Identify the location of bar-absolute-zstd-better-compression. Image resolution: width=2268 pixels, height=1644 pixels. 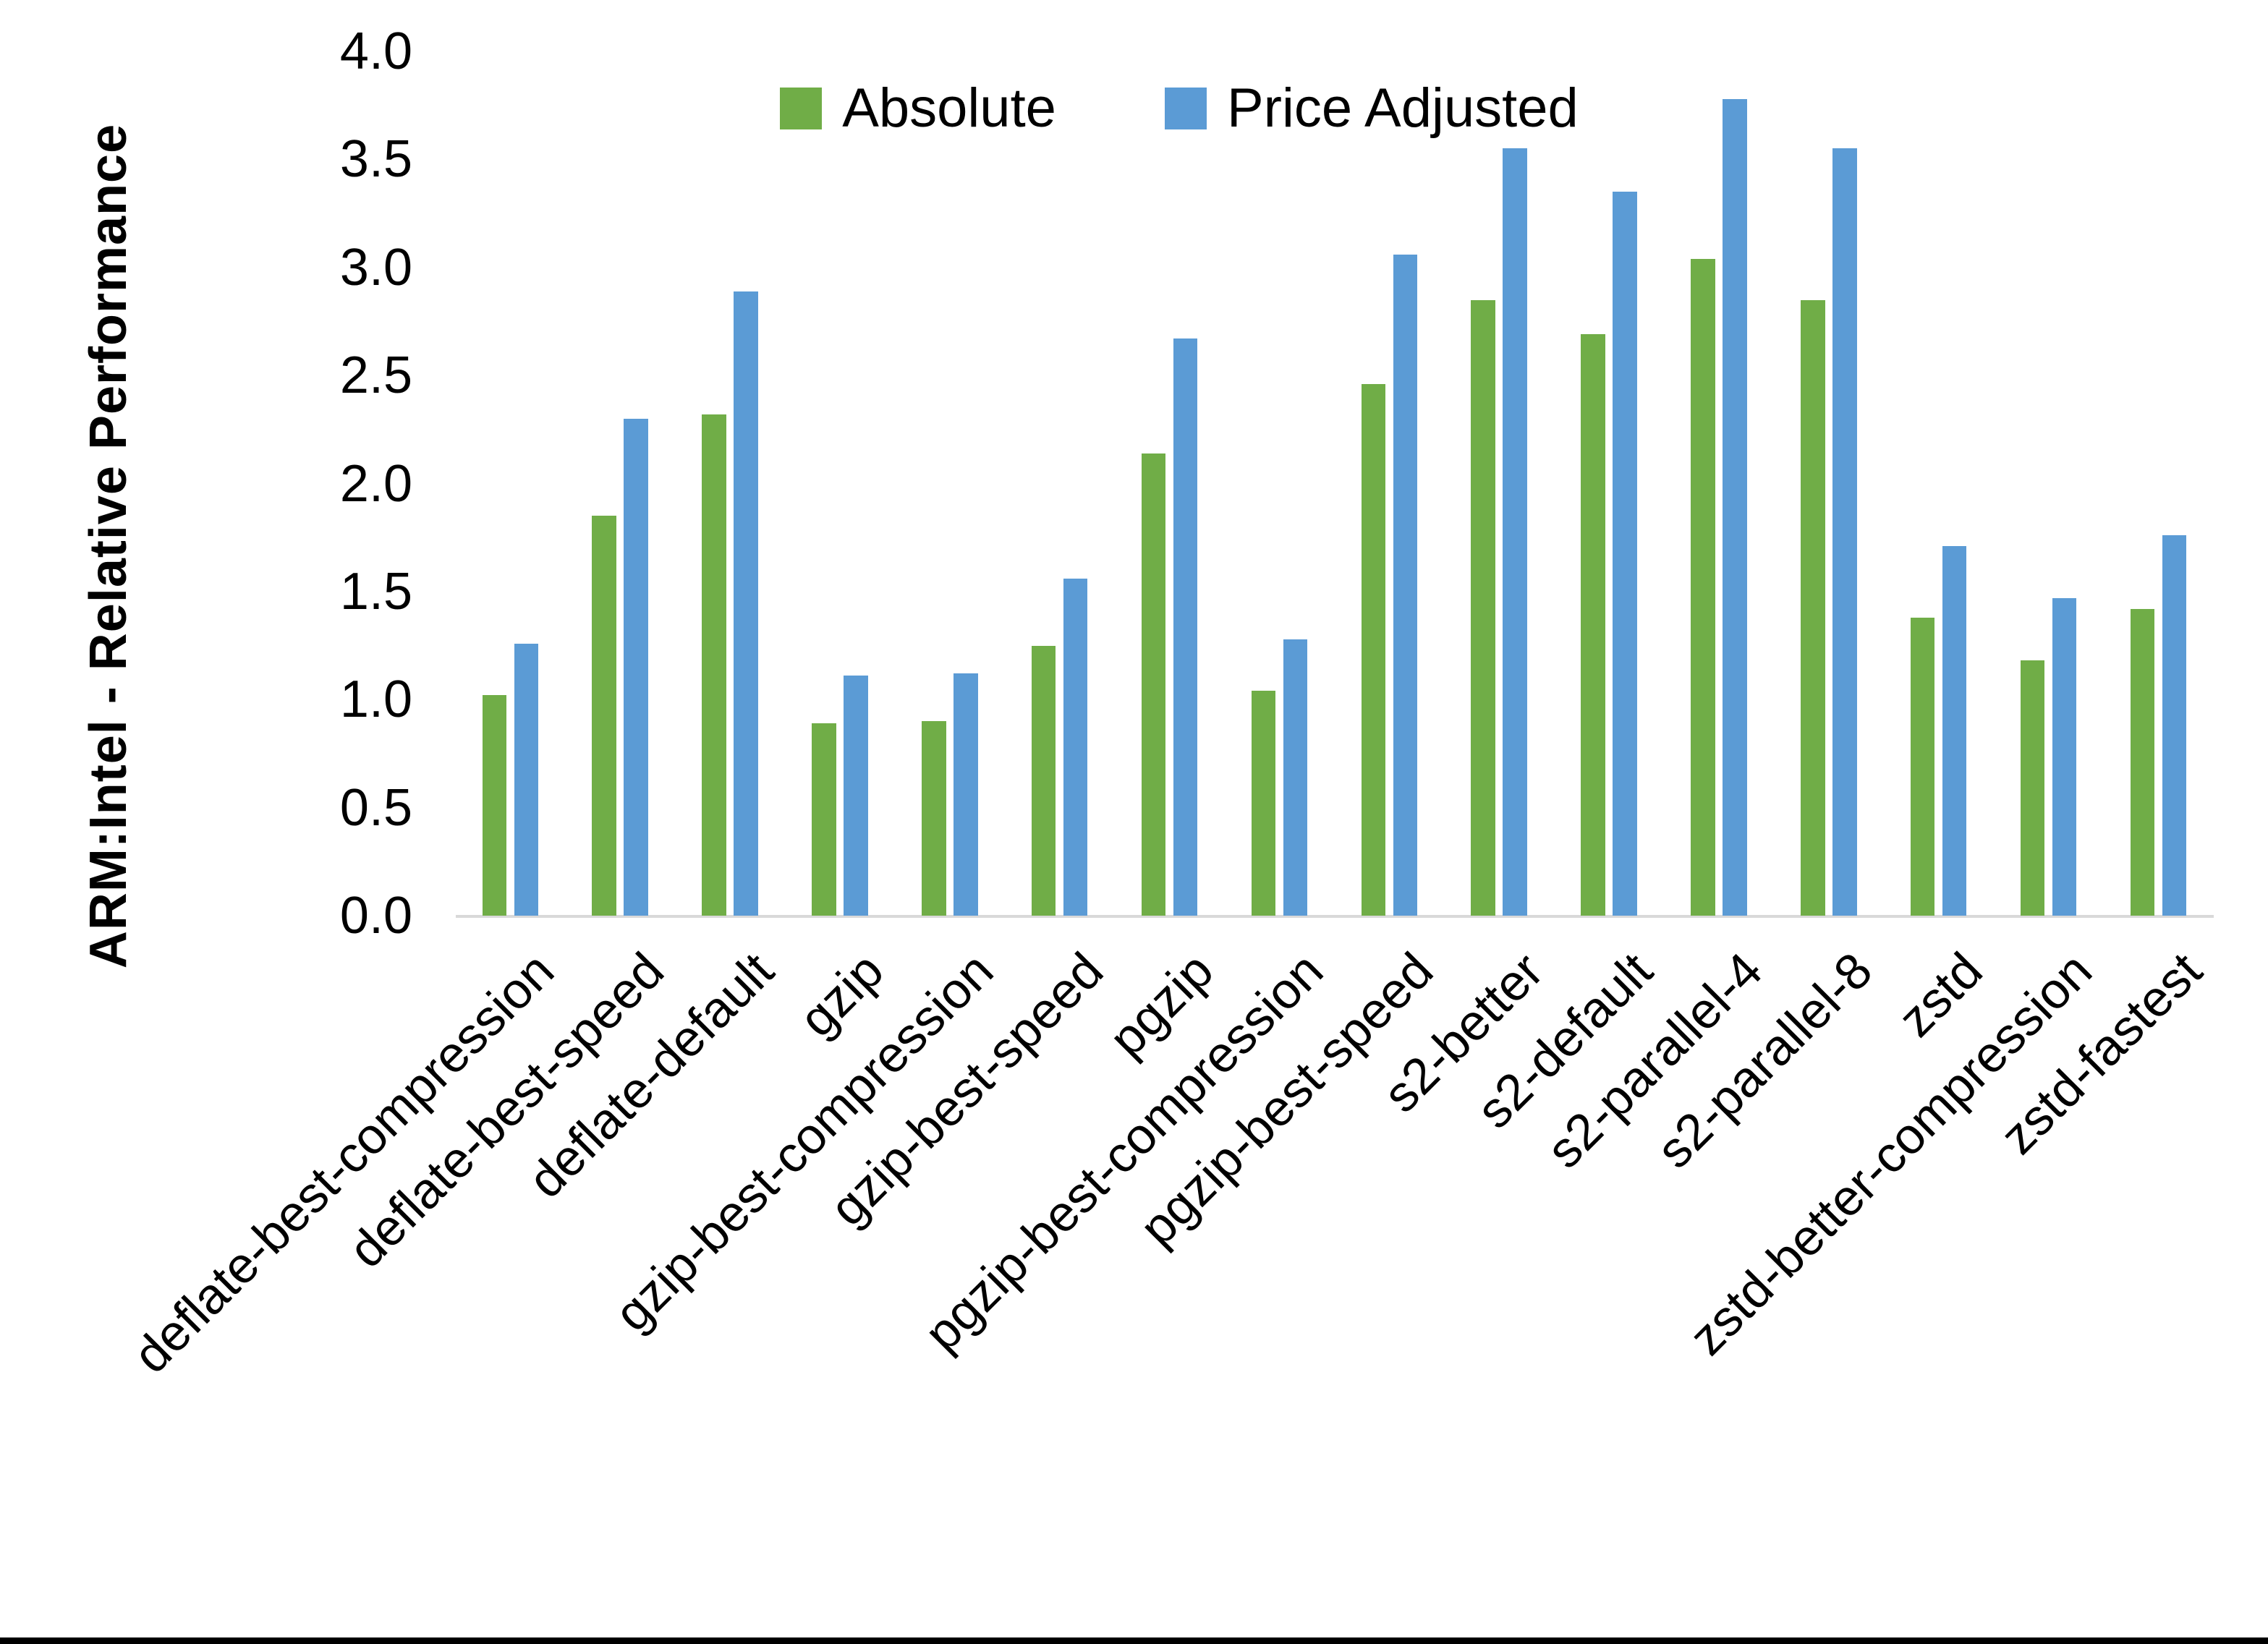
(2032, 788).